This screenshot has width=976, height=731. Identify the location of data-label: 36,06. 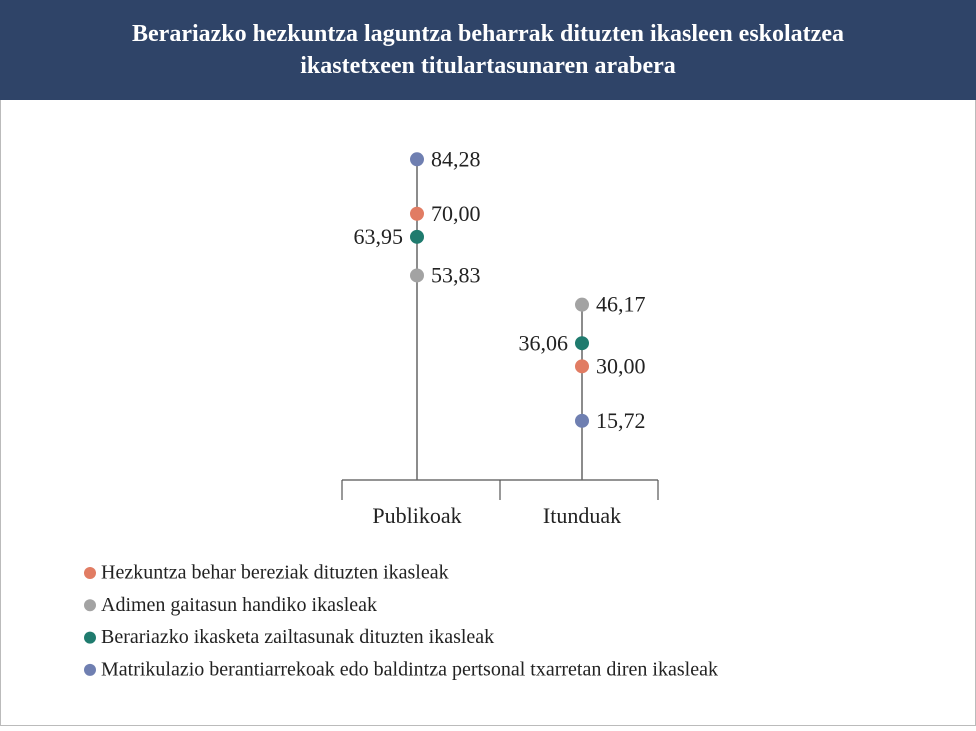
(544, 342).